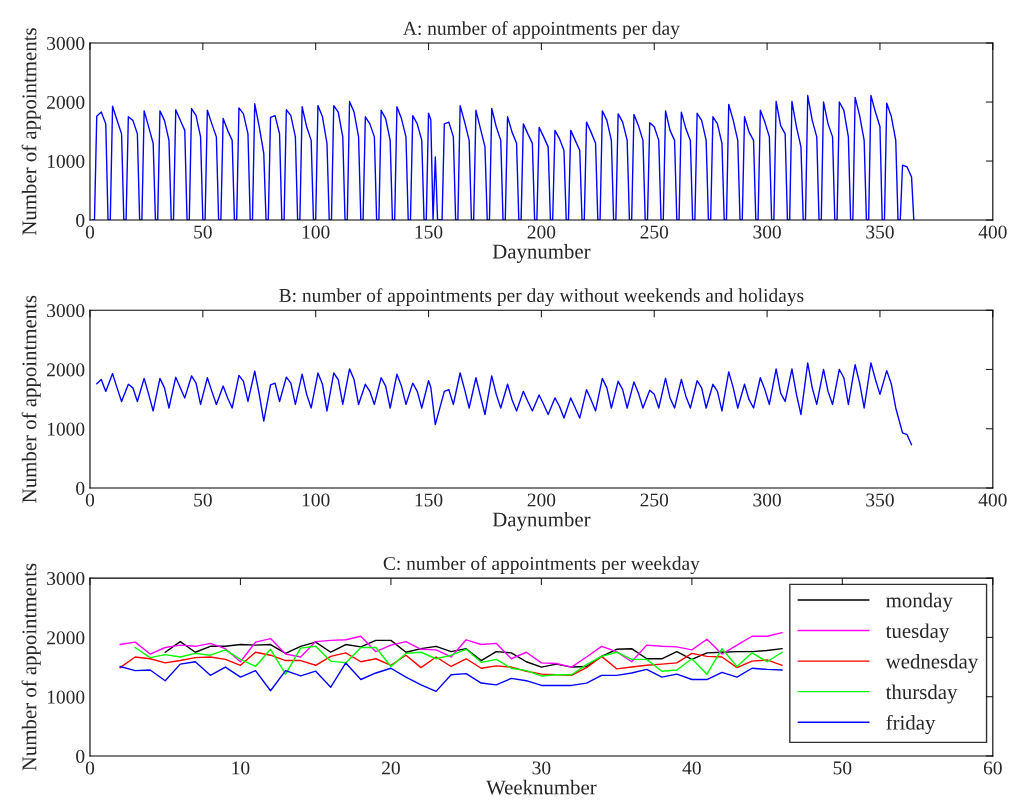 This screenshot has width=1019, height=812. I want to click on x-tick-label: 40, so click(691, 768).